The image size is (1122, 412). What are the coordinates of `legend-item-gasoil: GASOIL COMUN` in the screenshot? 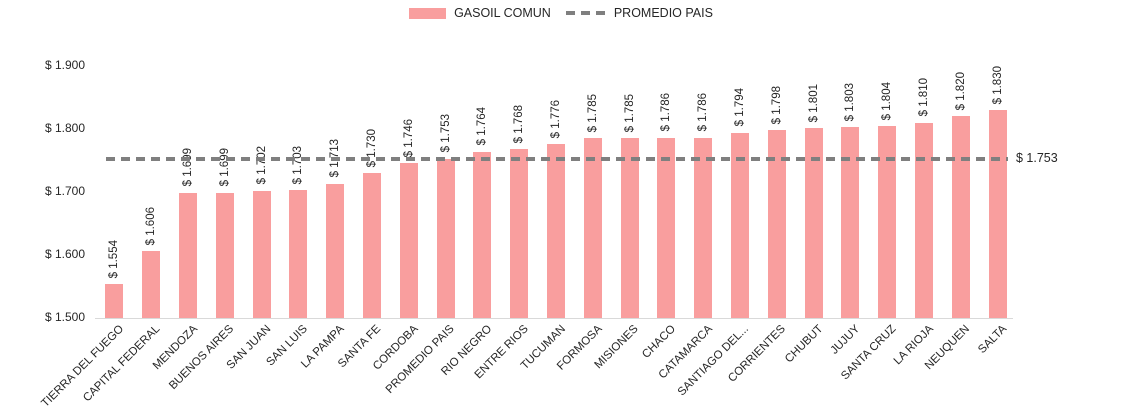 It's located at (480, 13).